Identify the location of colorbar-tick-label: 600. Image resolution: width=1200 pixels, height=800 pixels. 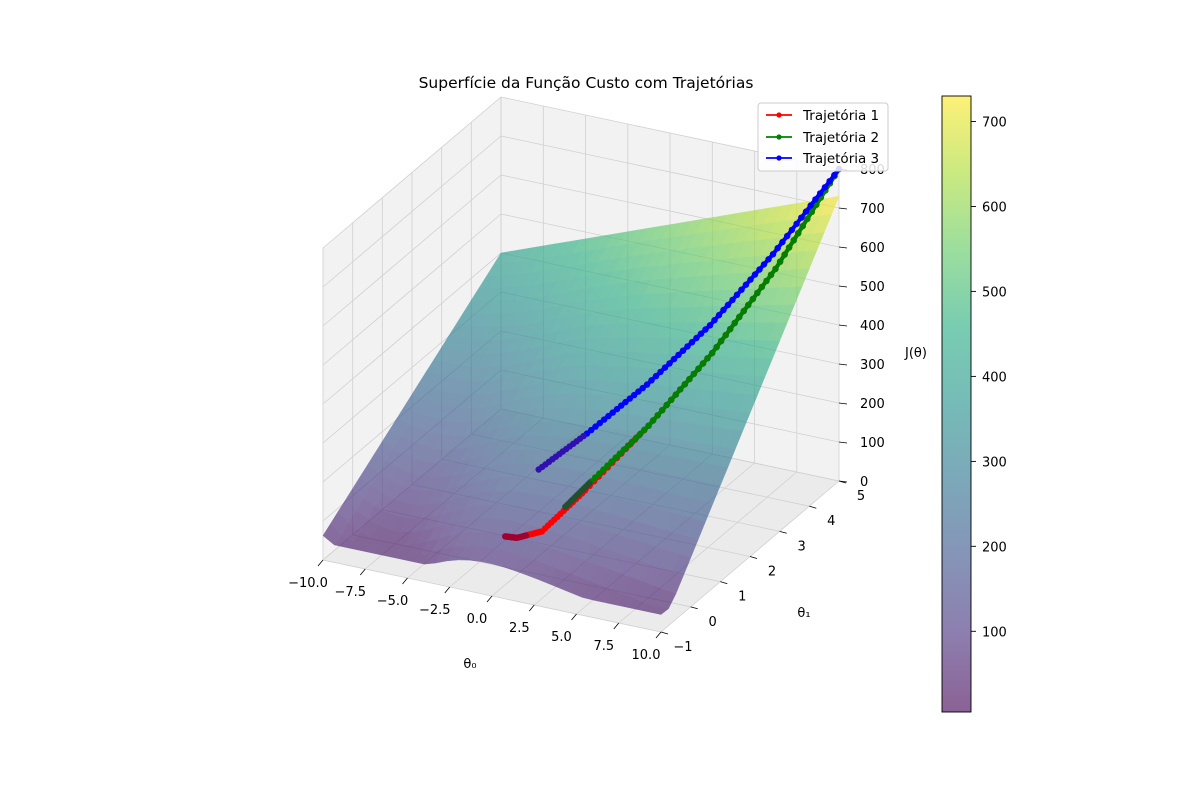
(994, 208).